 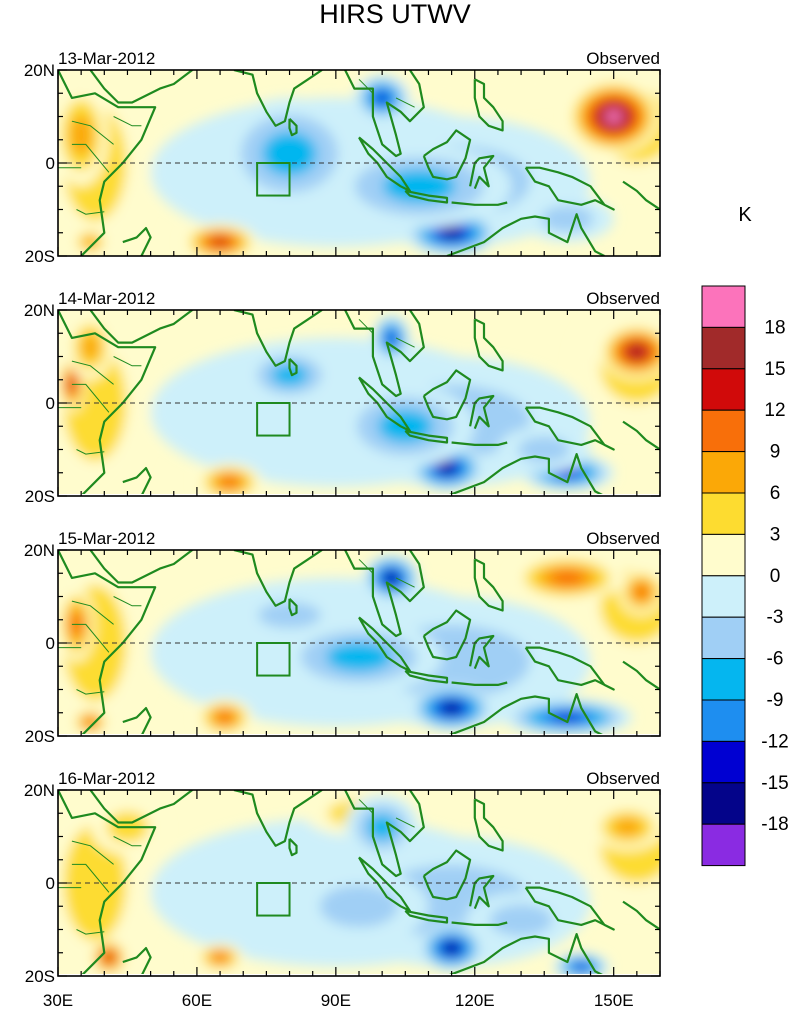 I want to click on colorbar-level-label: -12, so click(x=774, y=741).